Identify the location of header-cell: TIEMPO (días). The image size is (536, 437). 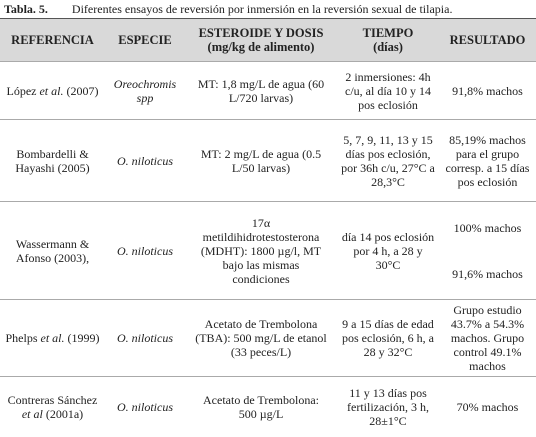
(388, 40).